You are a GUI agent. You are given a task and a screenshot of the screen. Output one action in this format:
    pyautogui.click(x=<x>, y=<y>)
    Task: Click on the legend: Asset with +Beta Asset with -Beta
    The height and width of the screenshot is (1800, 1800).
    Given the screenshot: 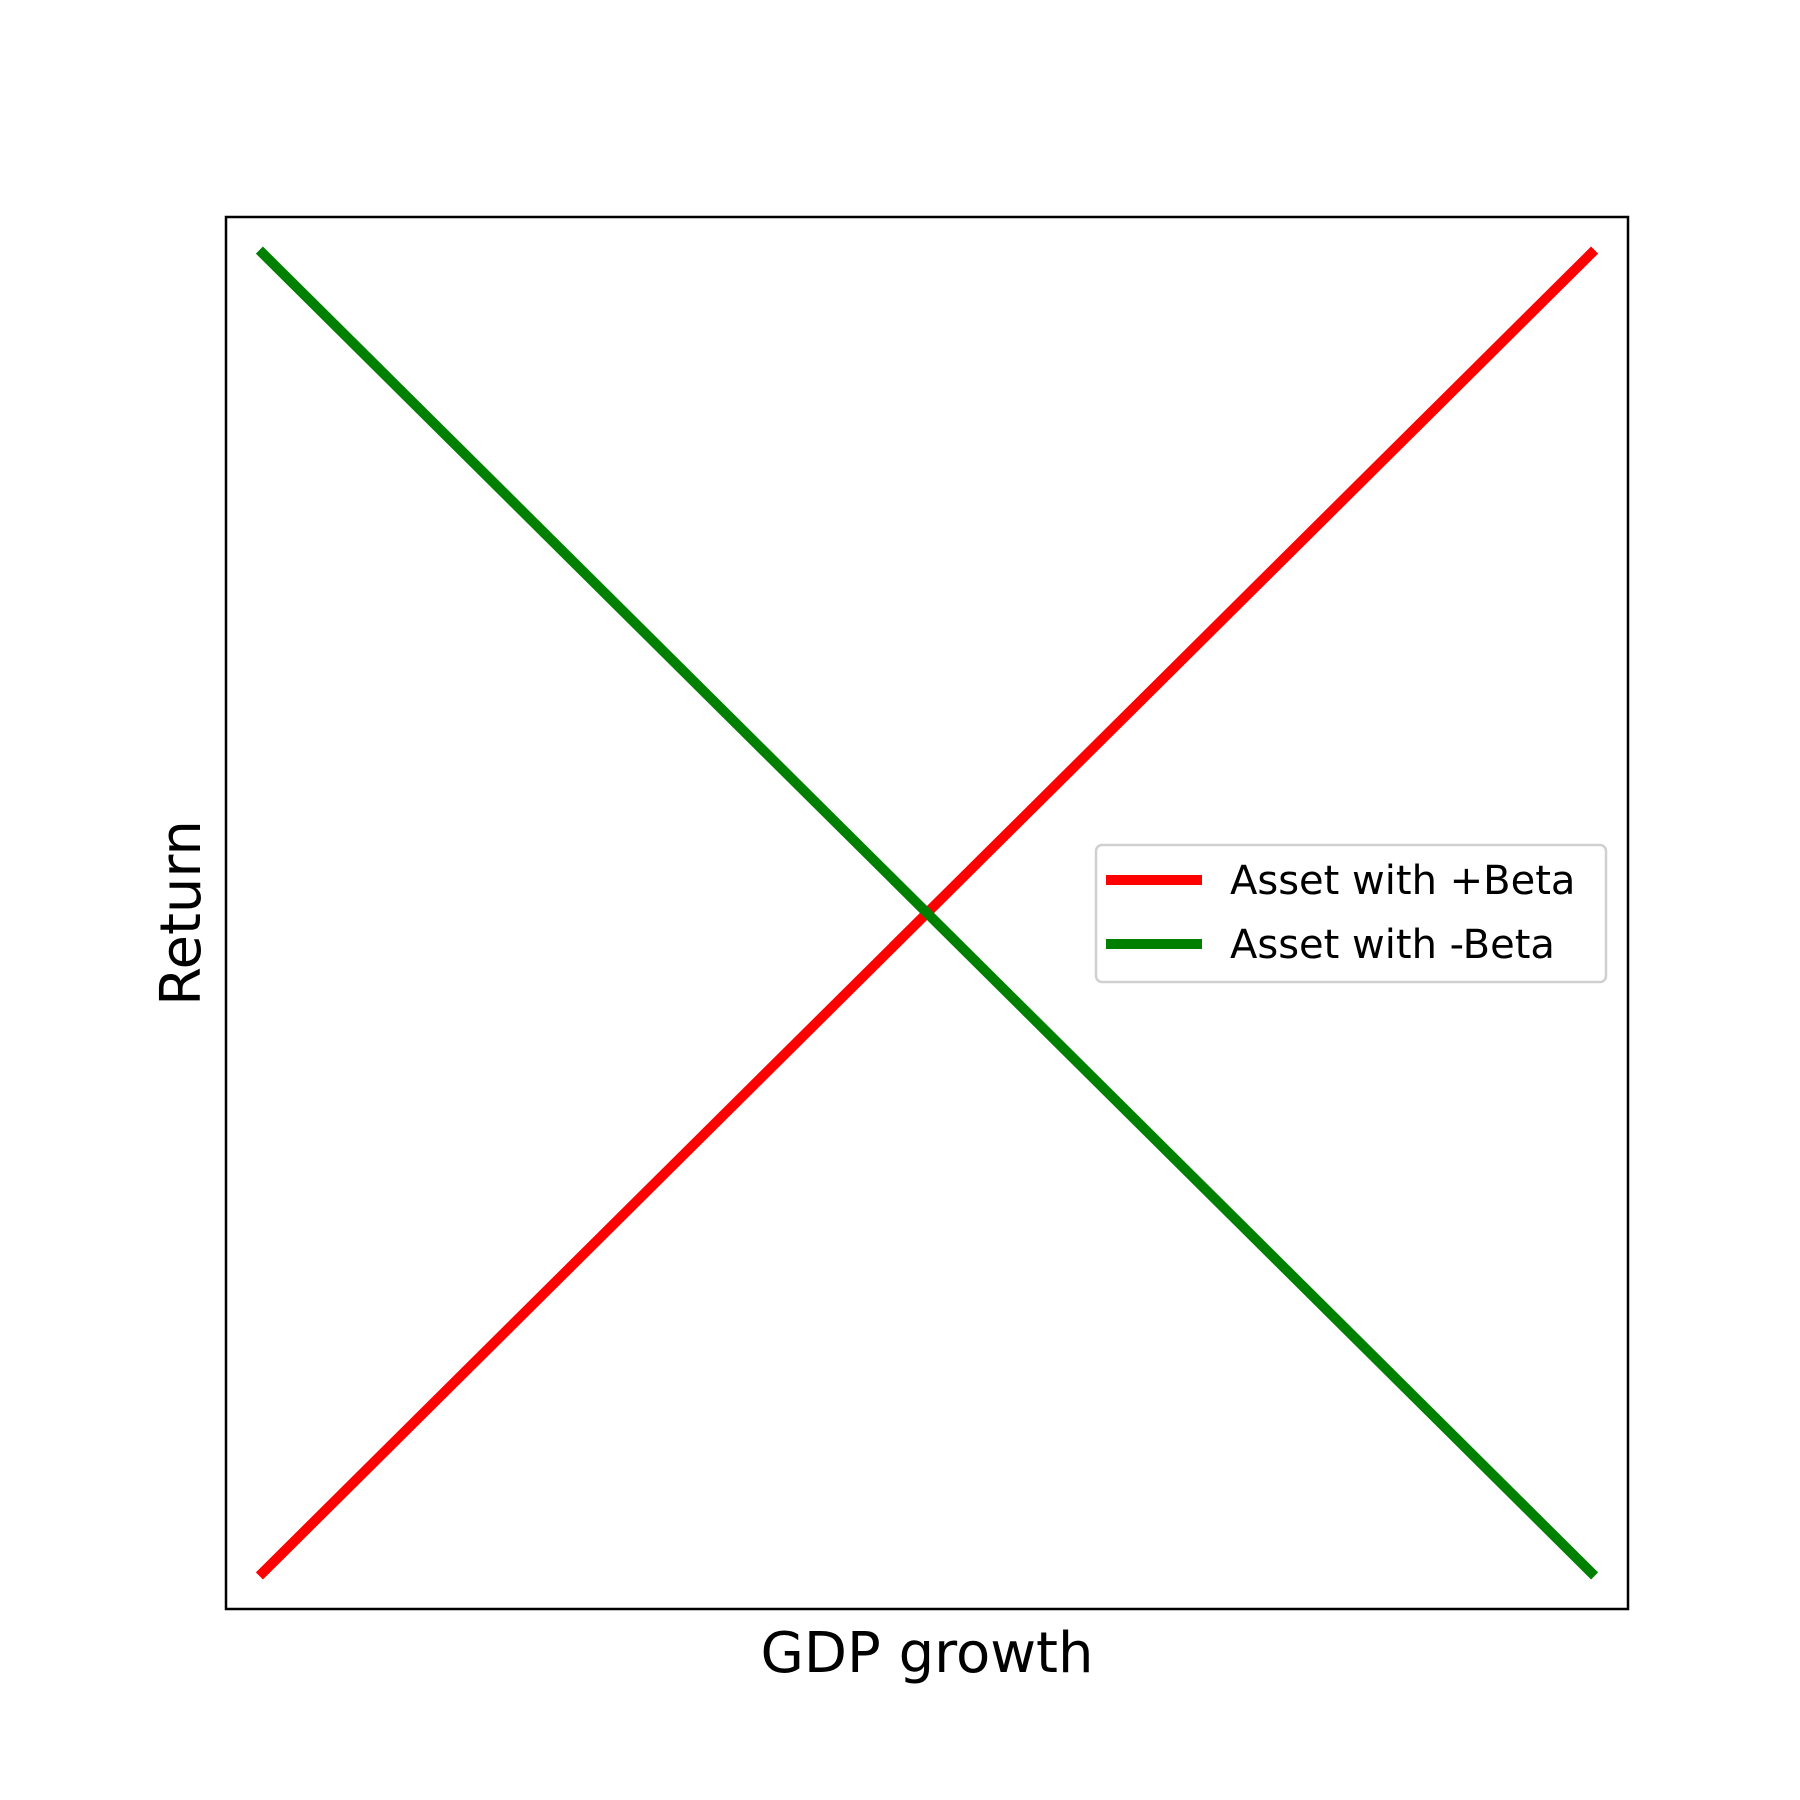 What is the action you would take?
    pyautogui.click(x=1351, y=913)
    